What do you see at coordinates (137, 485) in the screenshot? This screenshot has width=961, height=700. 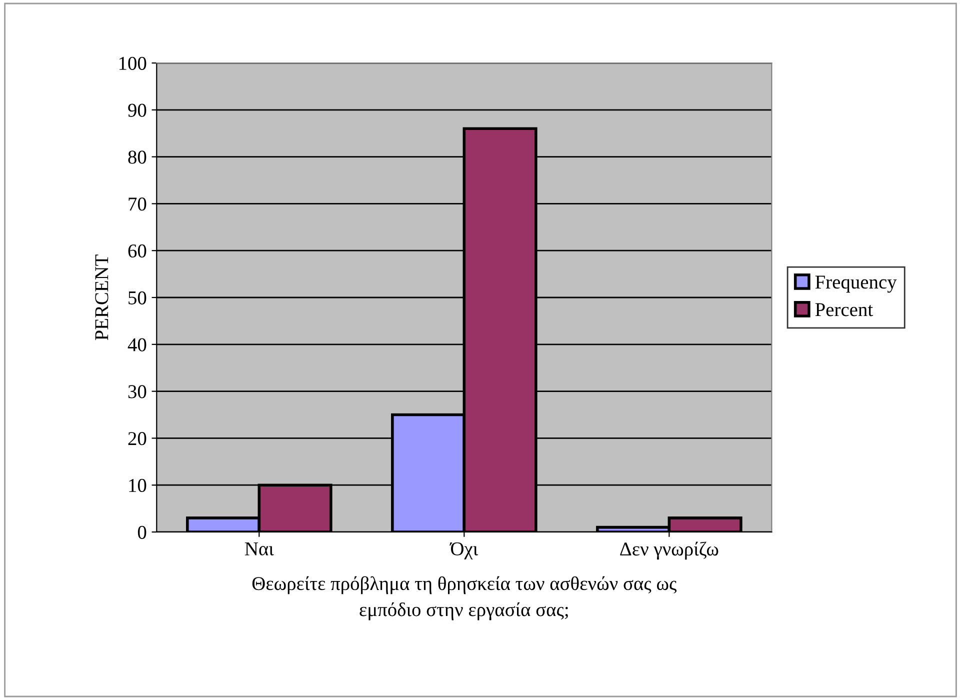 I see `y-tick-label: 10` at bounding box center [137, 485].